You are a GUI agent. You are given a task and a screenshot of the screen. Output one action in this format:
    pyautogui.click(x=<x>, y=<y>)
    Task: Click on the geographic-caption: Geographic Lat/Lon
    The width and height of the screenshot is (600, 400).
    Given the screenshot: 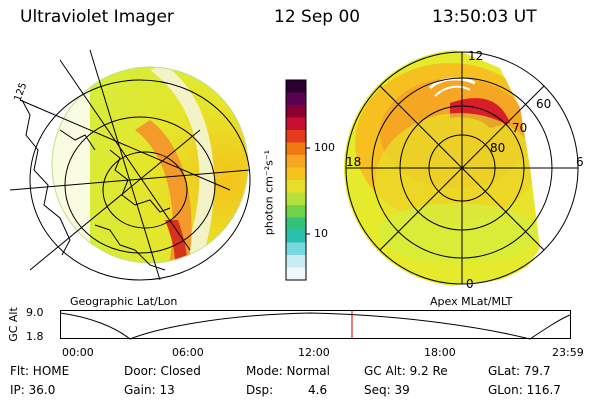 What is the action you would take?
    pyautogui.click(x=124, y=301)
    